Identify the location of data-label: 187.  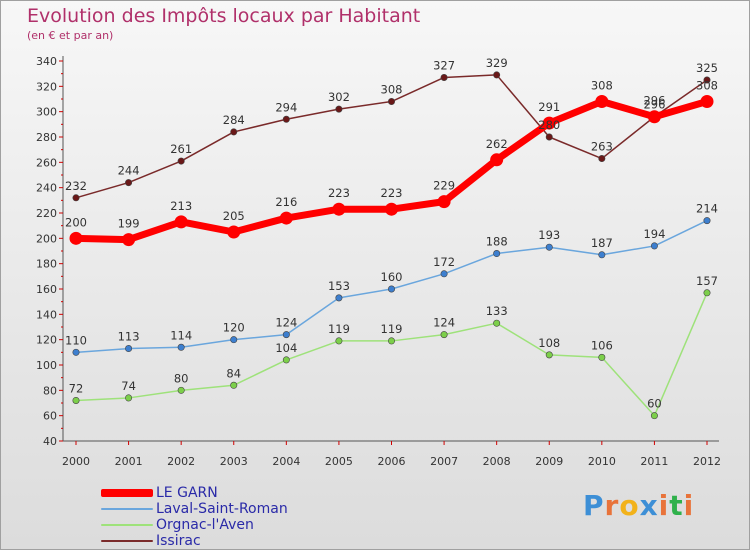
(602, 243).